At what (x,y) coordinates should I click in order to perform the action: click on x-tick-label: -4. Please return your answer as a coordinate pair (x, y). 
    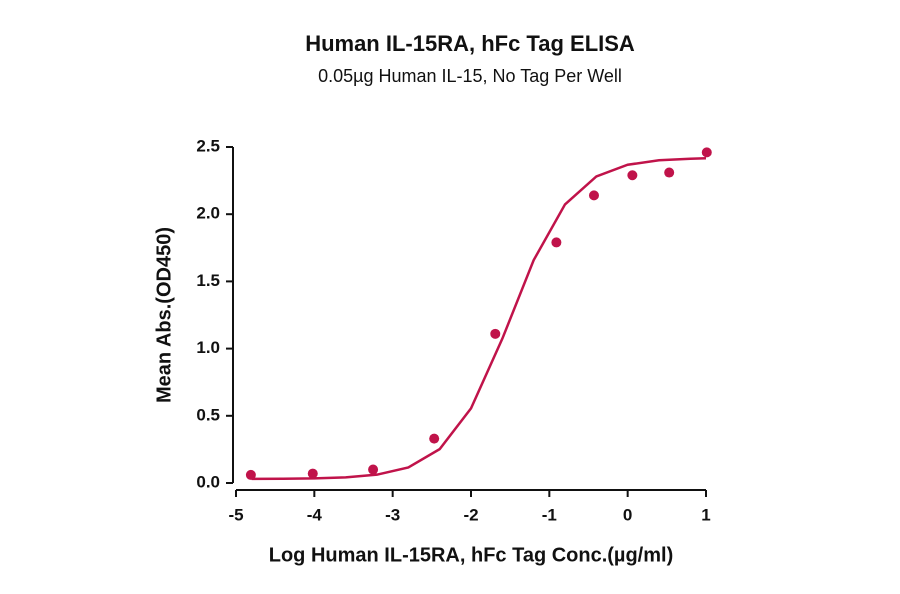
    Looking at the image, I should click on (315, 514).